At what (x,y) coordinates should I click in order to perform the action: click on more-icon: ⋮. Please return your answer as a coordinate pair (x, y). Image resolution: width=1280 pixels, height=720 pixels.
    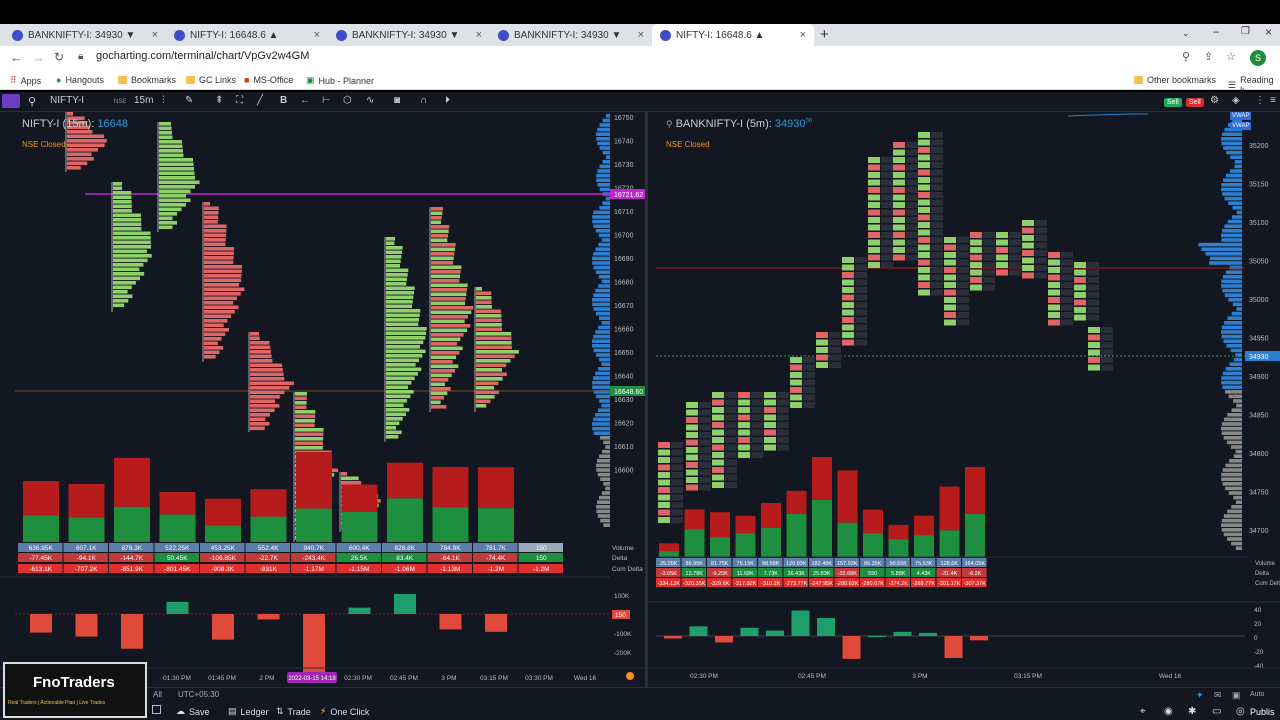
    Looking at the image, I should click on (1260, 100).